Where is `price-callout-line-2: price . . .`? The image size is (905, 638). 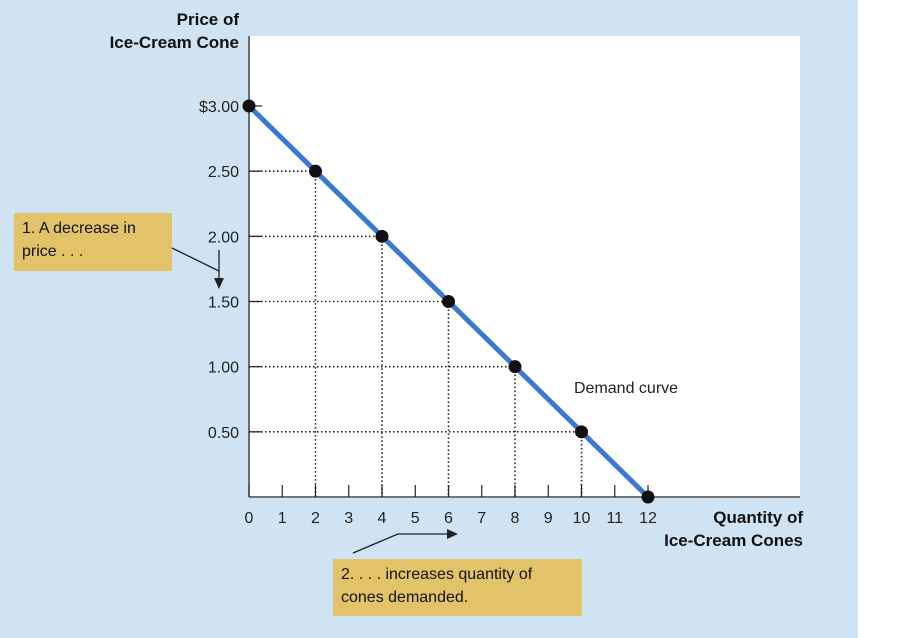 price-callout-line-2: price . . . is located at coordinates (53, 251).